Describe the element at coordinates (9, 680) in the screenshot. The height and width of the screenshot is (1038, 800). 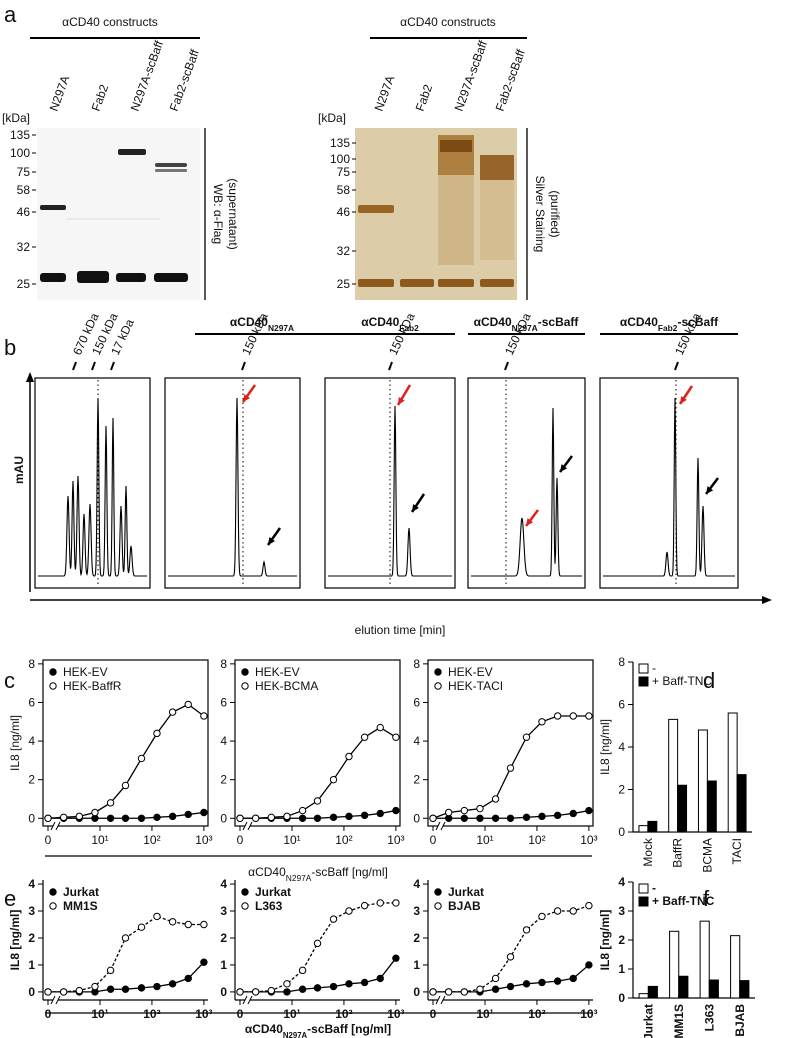
I see `panel-label: c` at that location.